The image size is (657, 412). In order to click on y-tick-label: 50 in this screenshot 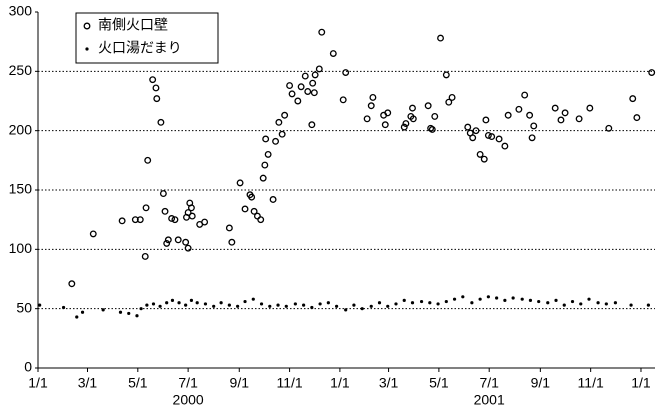, I will do `click(24, 307)`.